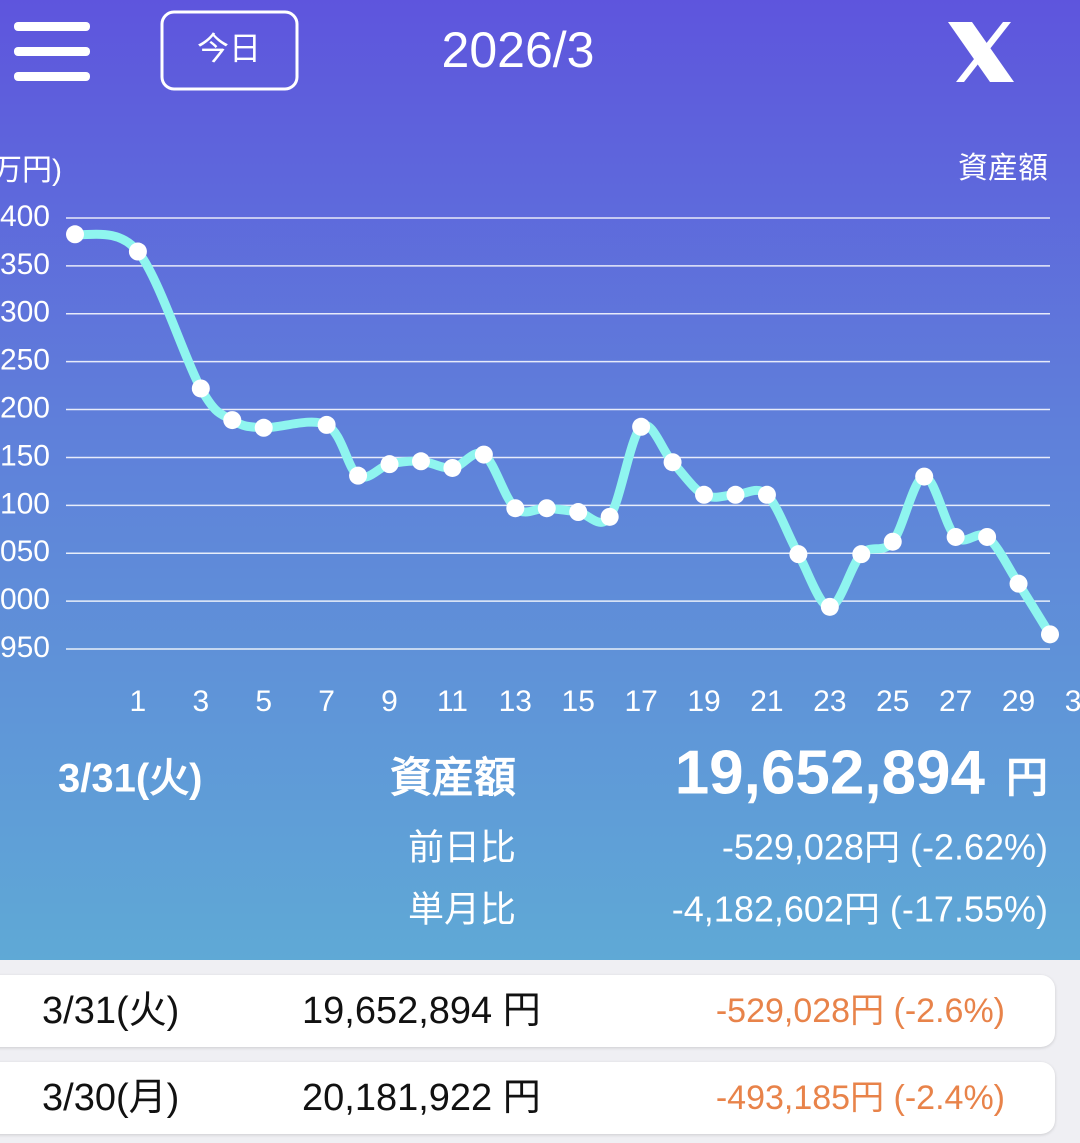  What do you see at coordinates (25, 551) in the screenshot?
I see `y-tick-label: 2,050` at bounding box center [25, 551].